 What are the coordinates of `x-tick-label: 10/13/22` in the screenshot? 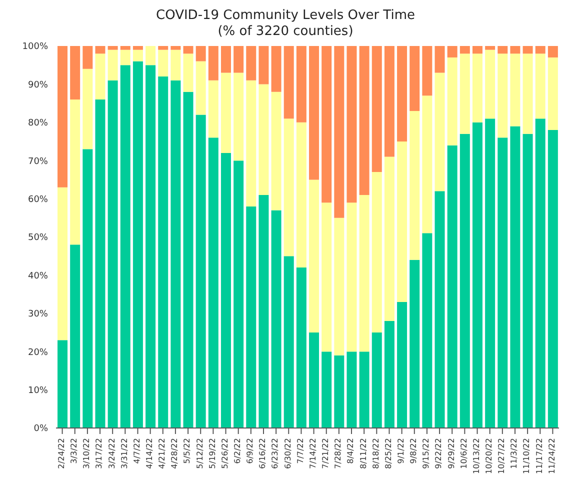 It's located at (476, 456).